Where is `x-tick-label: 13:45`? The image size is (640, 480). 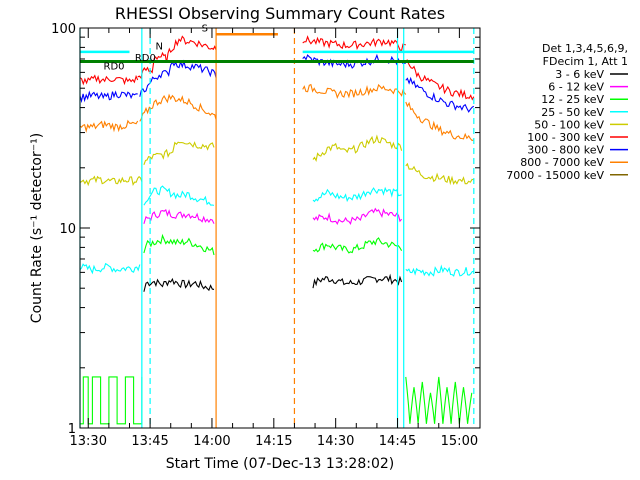 x-tick-label: 13:45 is located at coordinates (149, 441).